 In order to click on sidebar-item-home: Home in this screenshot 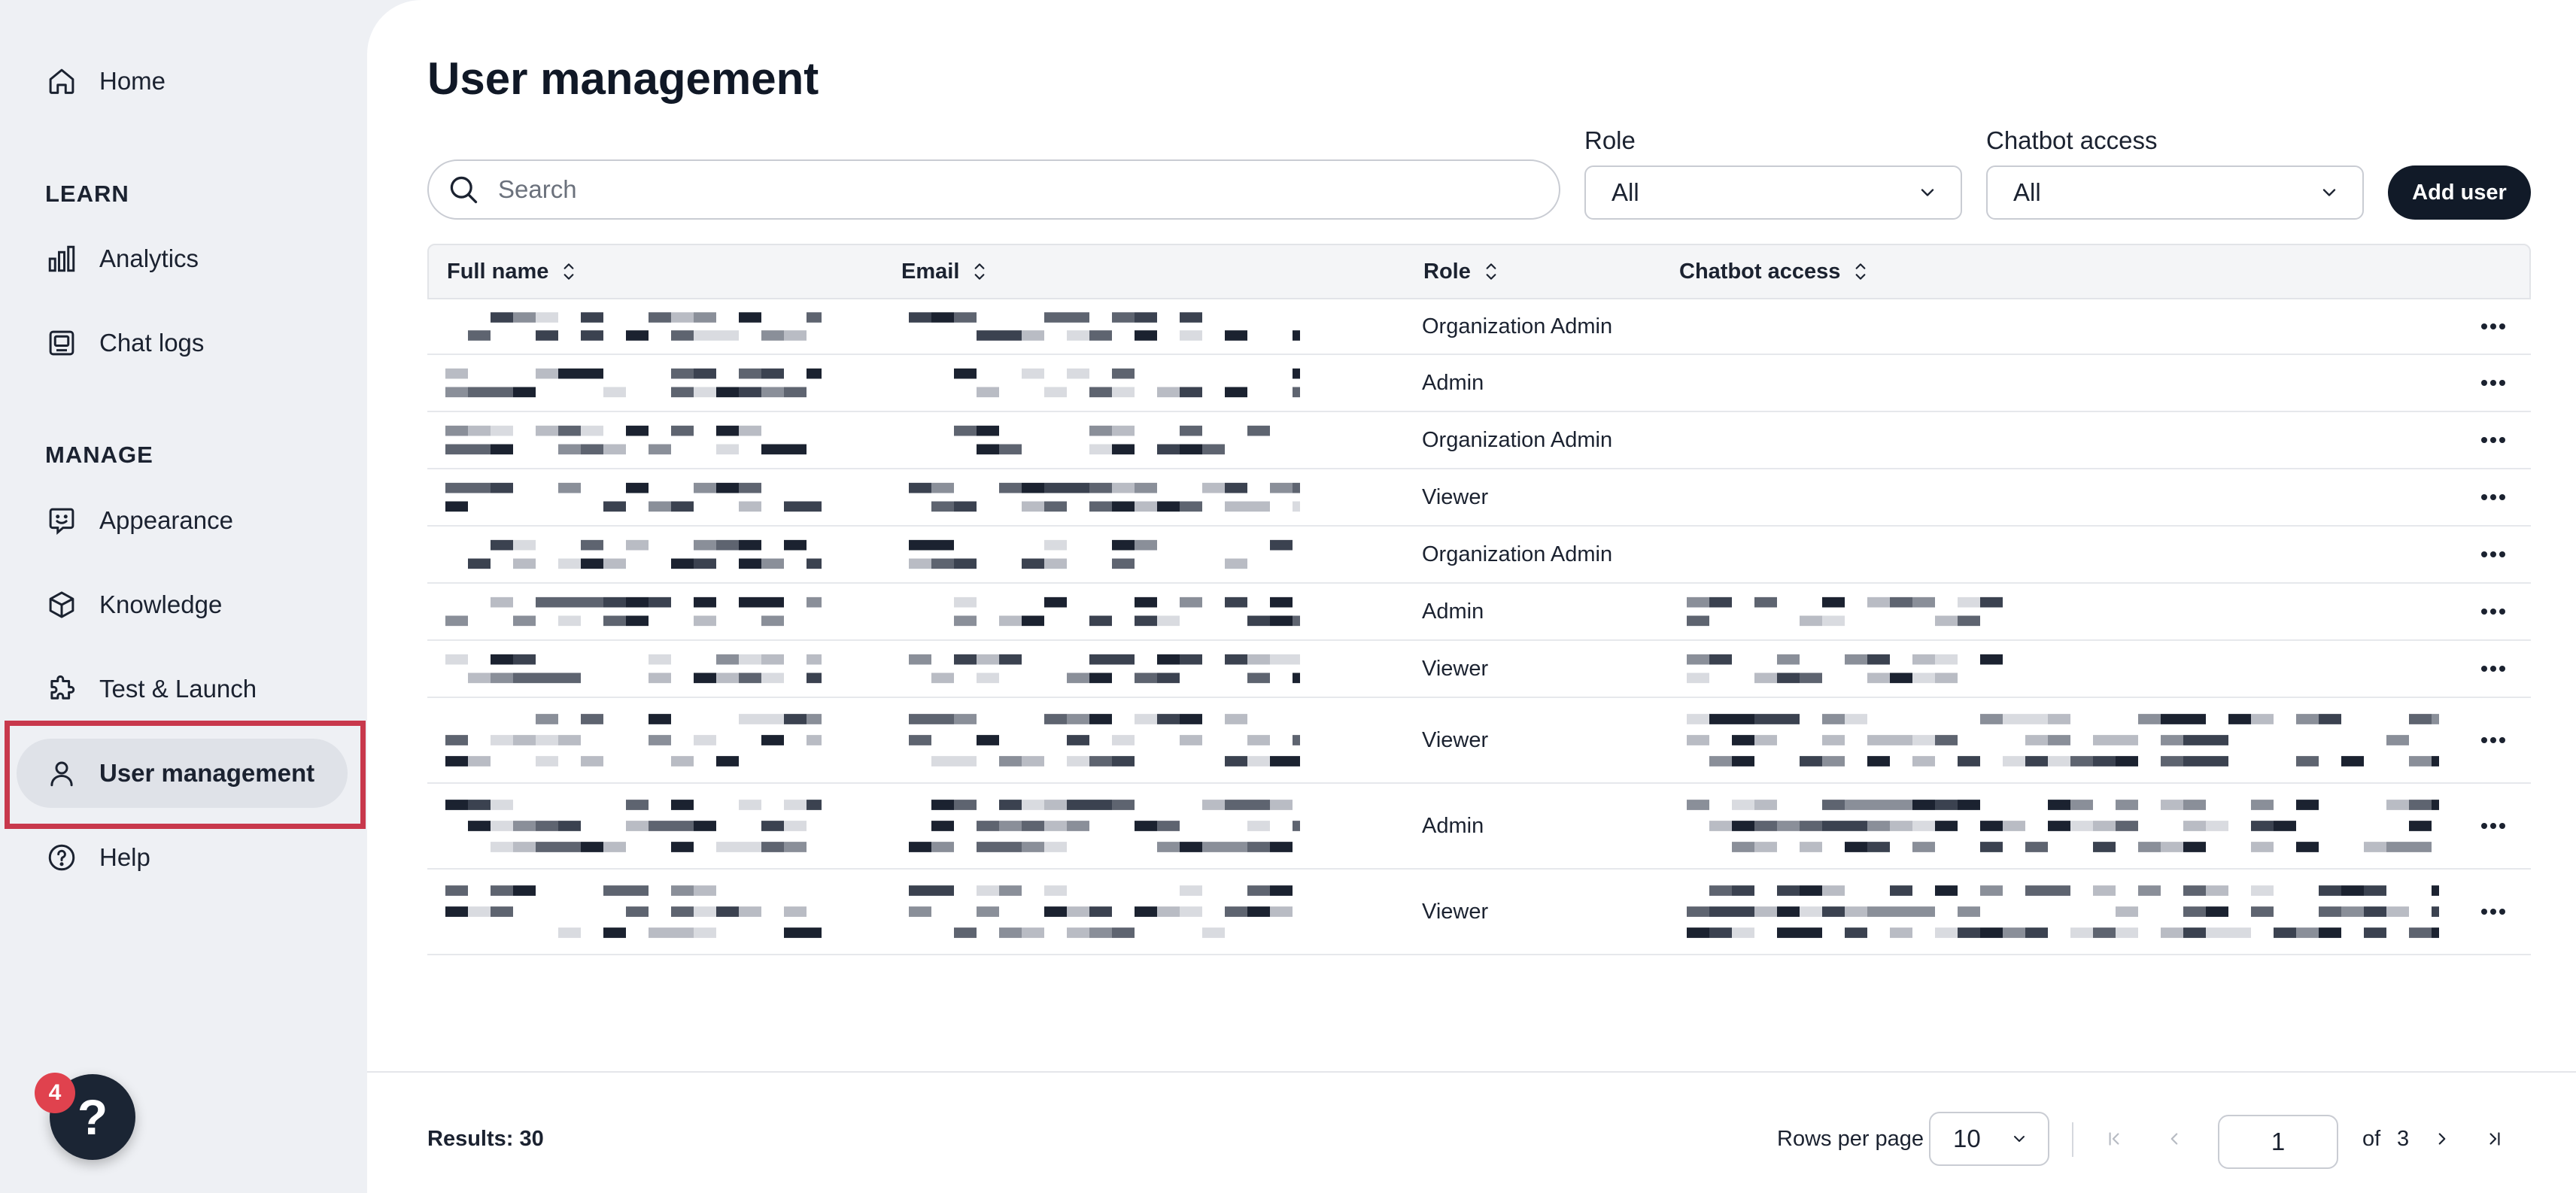, I will do `click(182, 81)`.